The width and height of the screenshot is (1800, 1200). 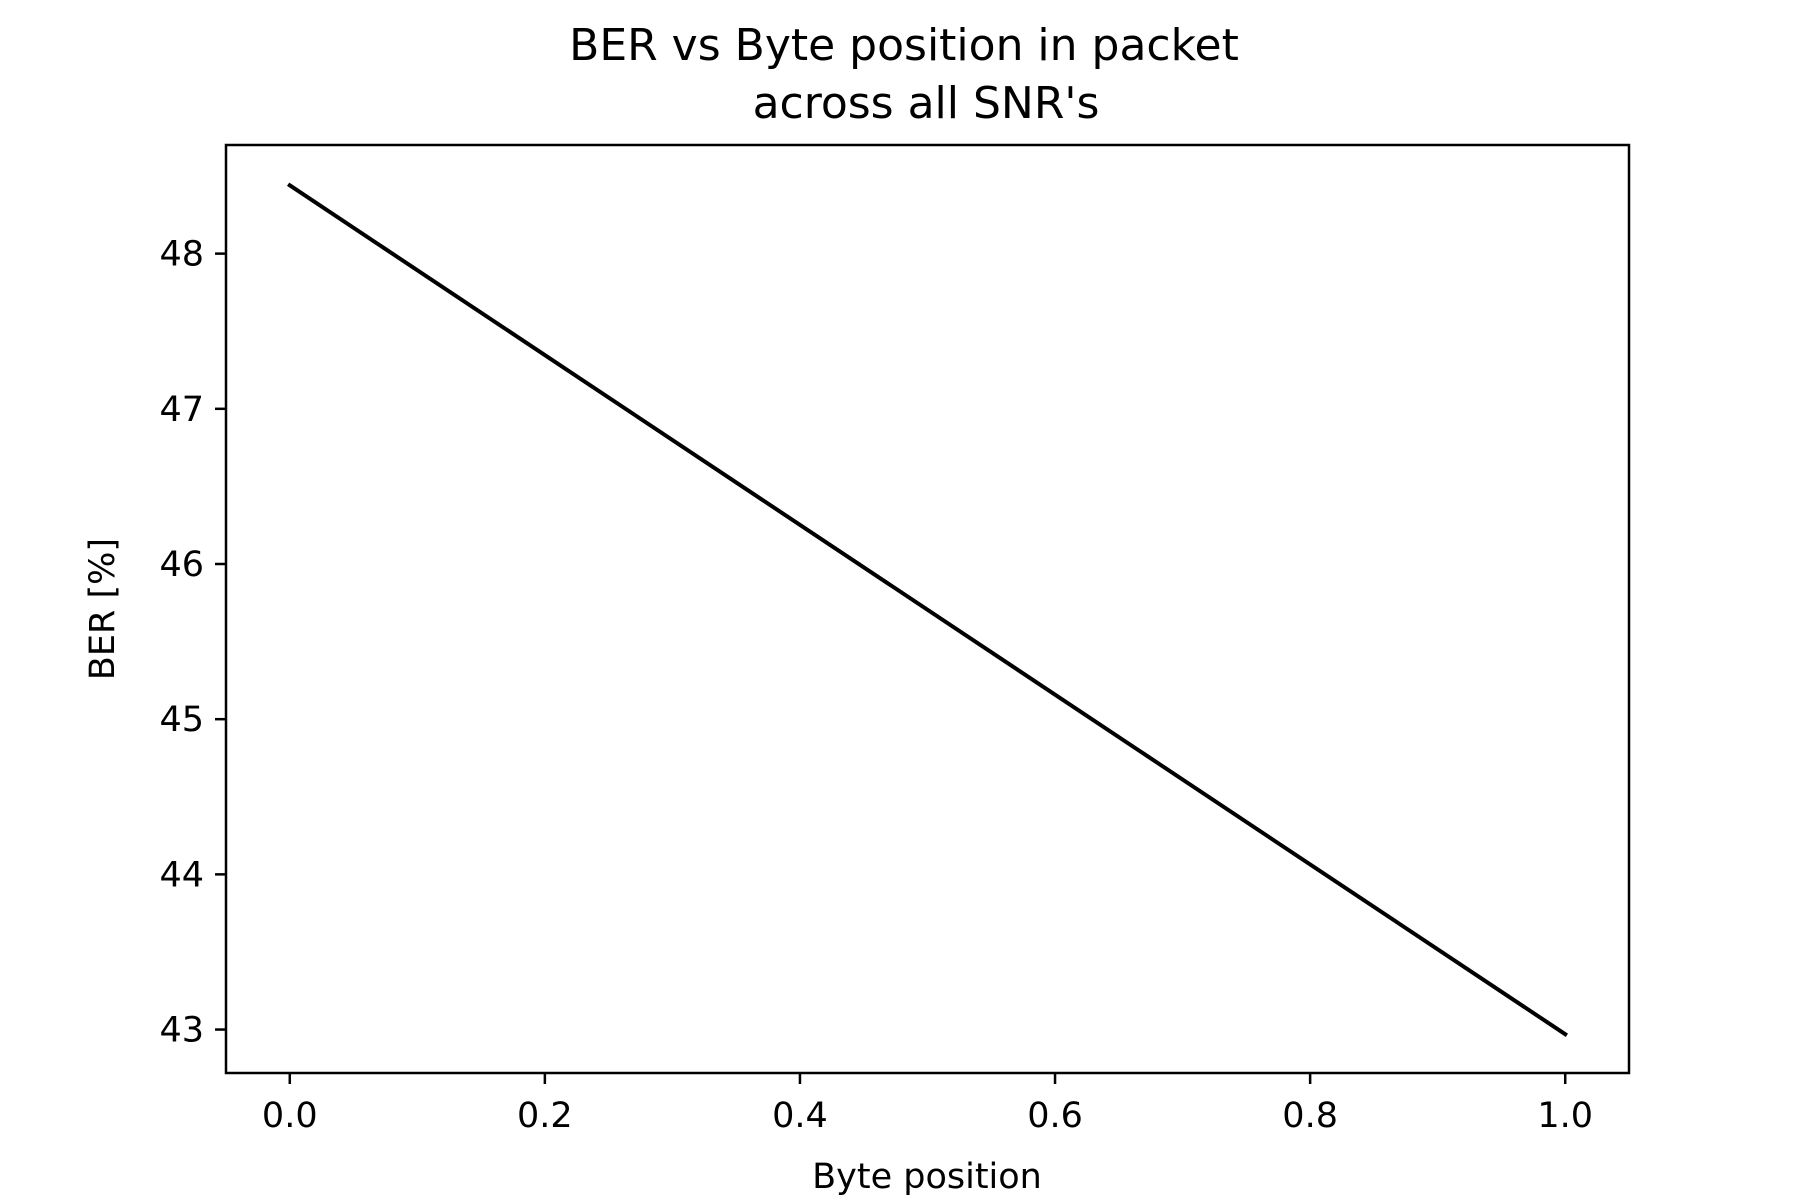 I want to click on y-tick-label: 44, so click(x=181, y=875).